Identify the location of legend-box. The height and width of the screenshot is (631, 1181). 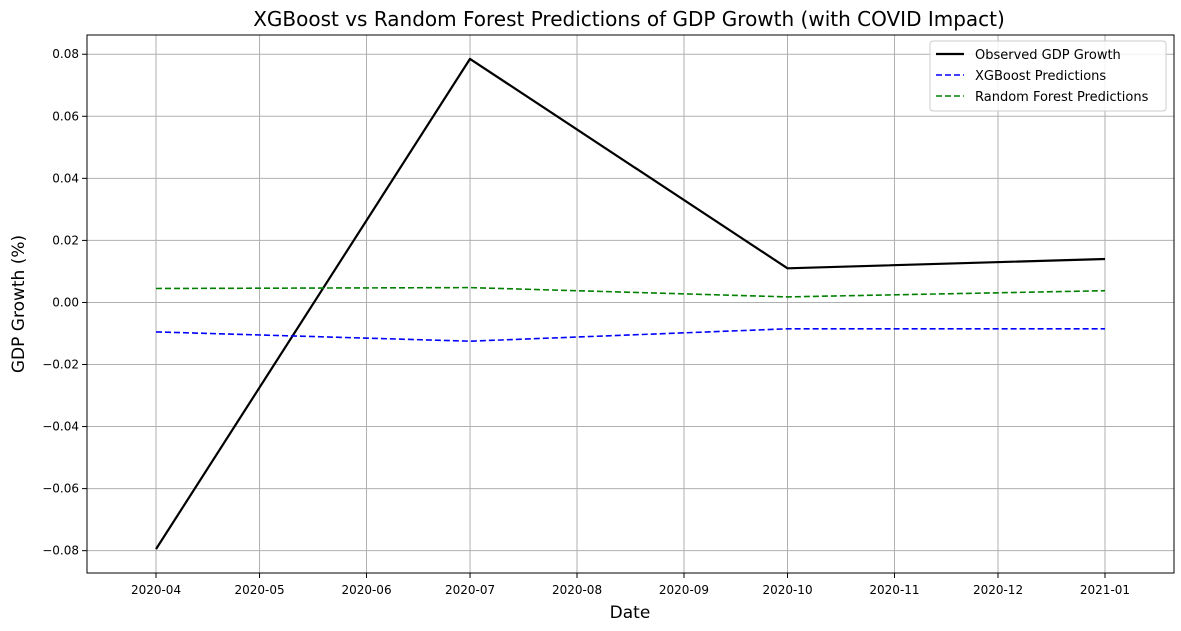
(1048, 76).